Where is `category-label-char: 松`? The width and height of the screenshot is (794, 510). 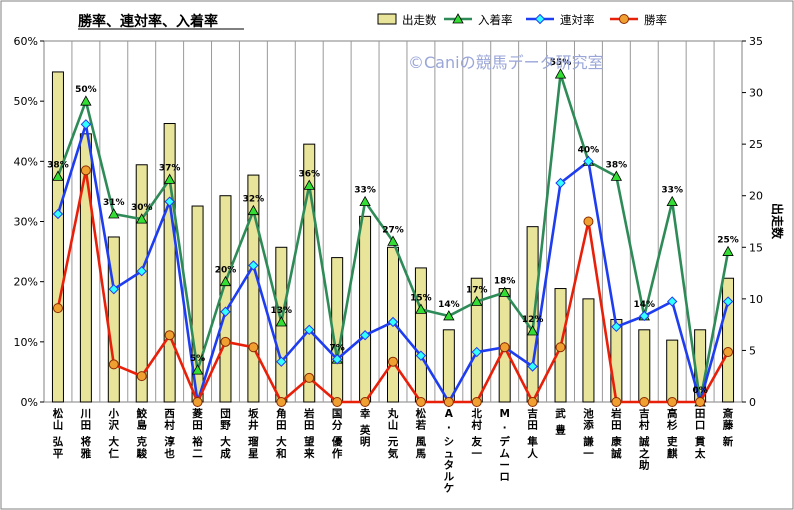
category-label-char: 松 is located at coordinates (58, 413).